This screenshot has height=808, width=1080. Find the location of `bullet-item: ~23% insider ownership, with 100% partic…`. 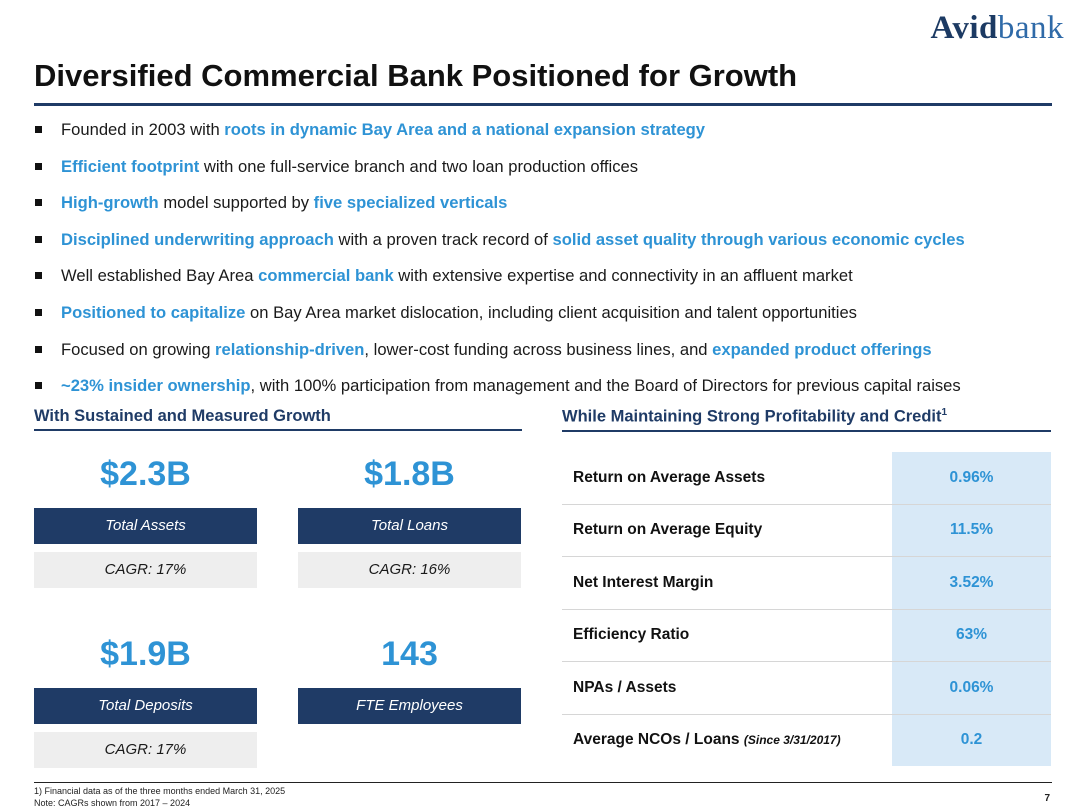

bullet-item: ~23% insider ownership, with 100% partic… is located at coordinates (554, 392).